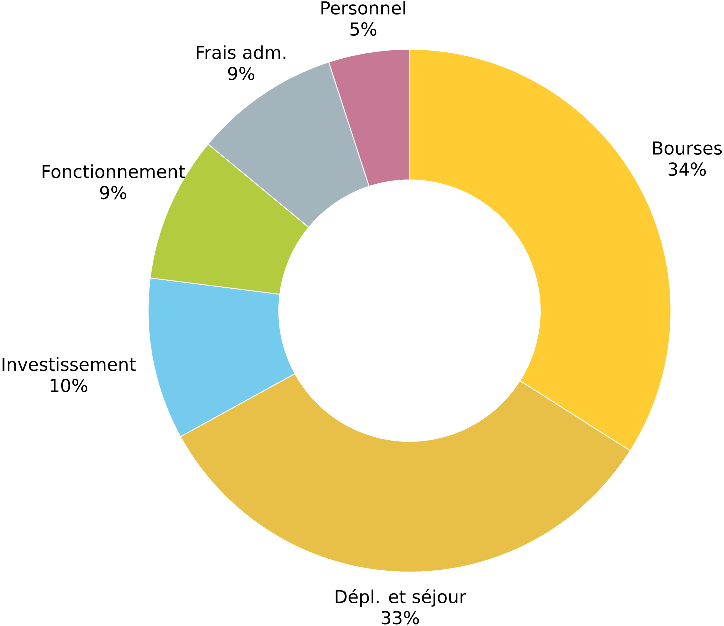 This screenshot has height=626, width=724. What do you see at coordinates (114, 171) in the screenshot?
I see `slice-label: Fonctionnement` at bounding box center [114, 171].